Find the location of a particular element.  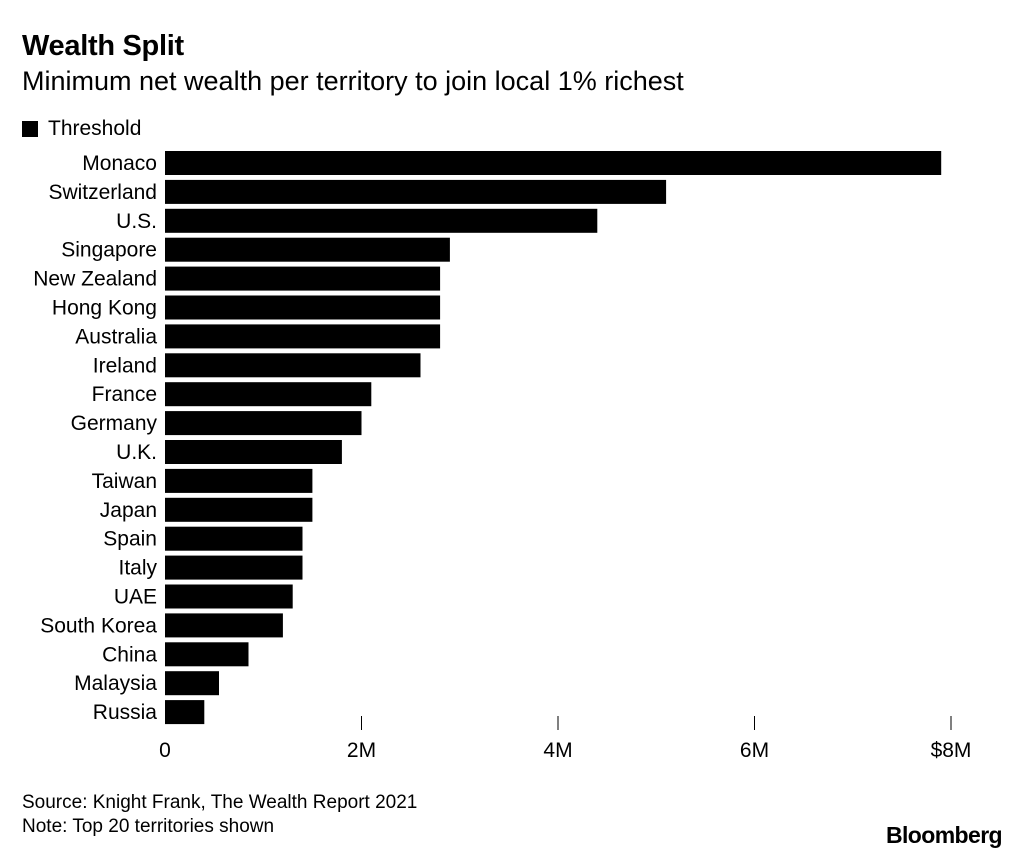

legend-swatch is located at coordinates (30, 129).